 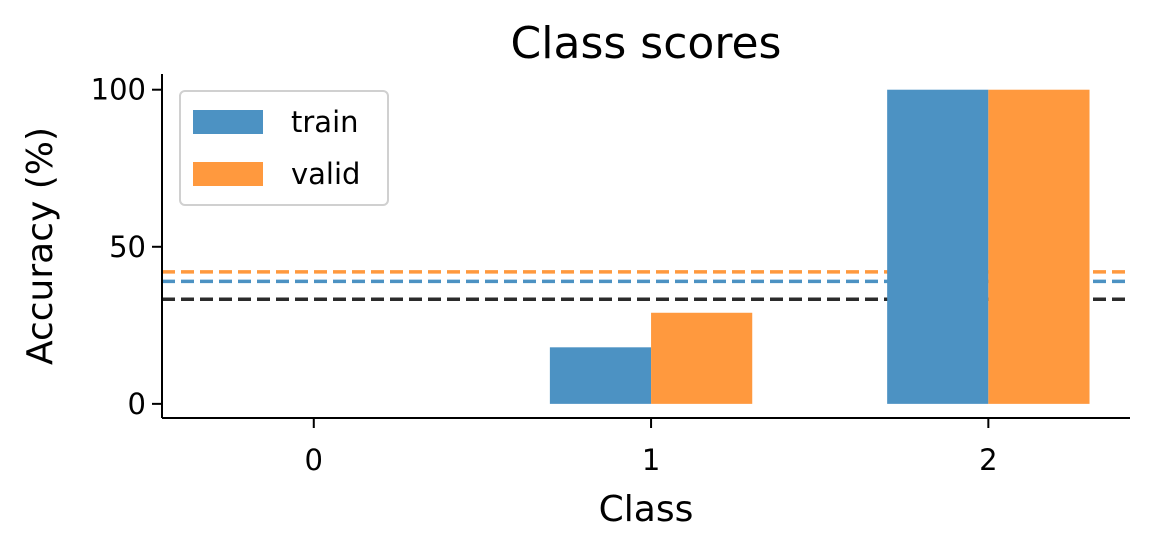 I want to click on y-ticks: 0 50 100, so click(x=126, y=247).